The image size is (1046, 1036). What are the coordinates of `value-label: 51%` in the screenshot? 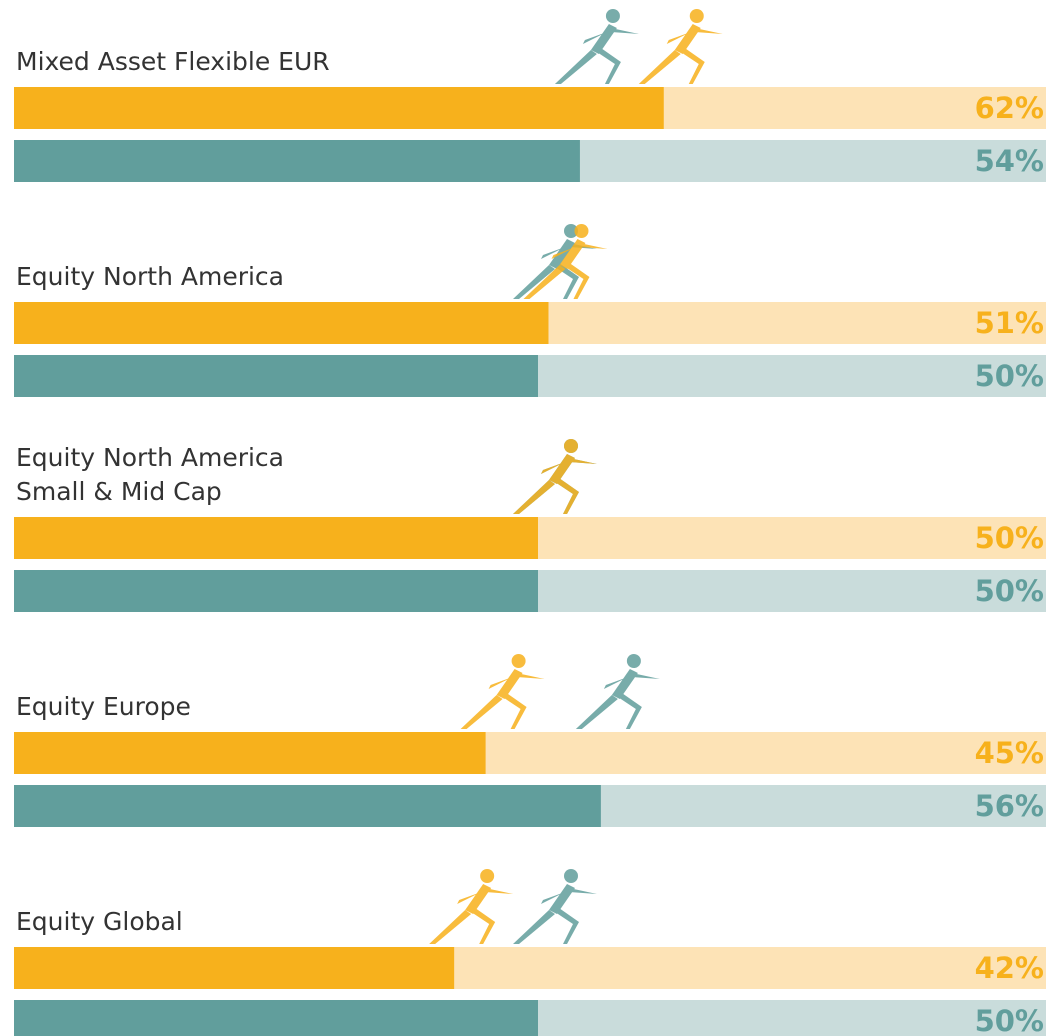 It's located at (1009, 323).